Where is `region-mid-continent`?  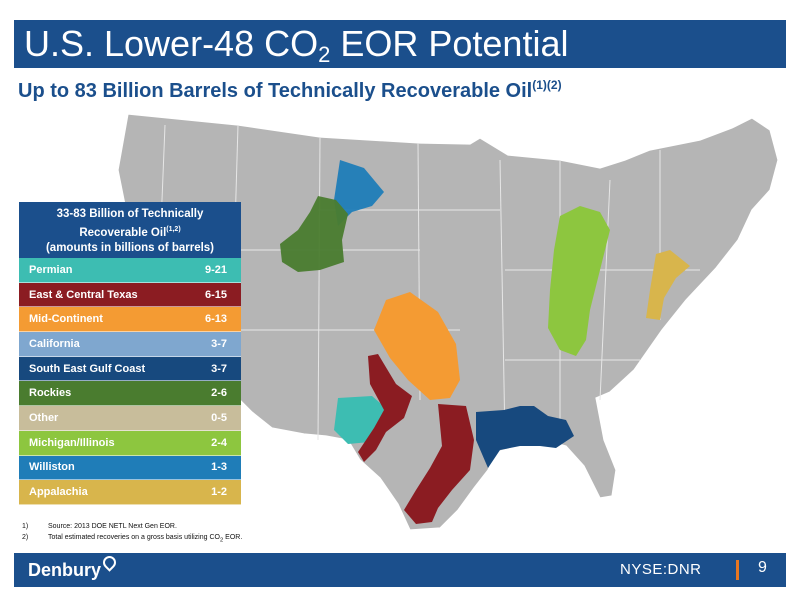
region-mid-continent is located at coordinates (417, 346).